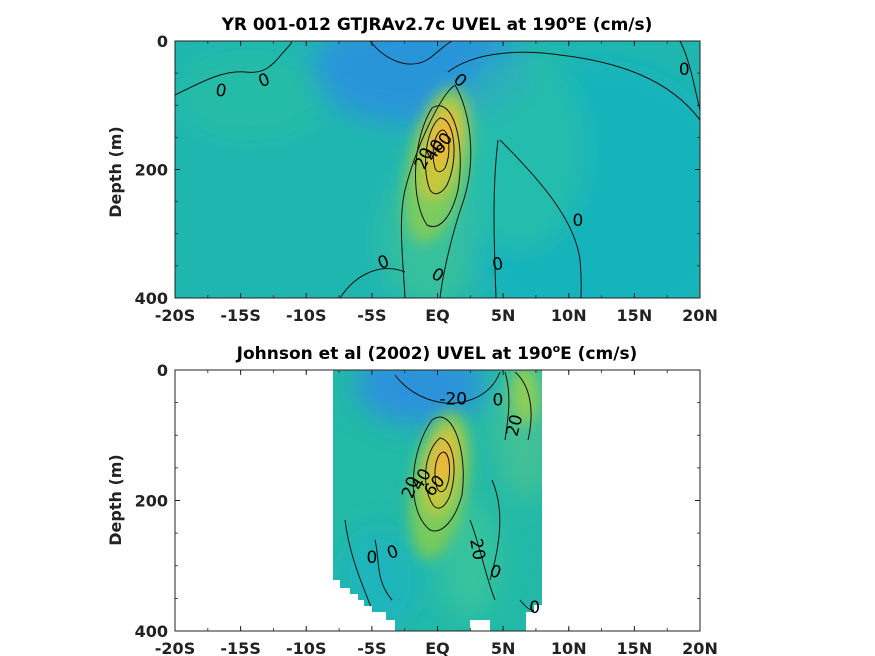 This screenshot has width=875, height=656. I want to click on bottom-x-tick-label: -10S, so click(306, 647).